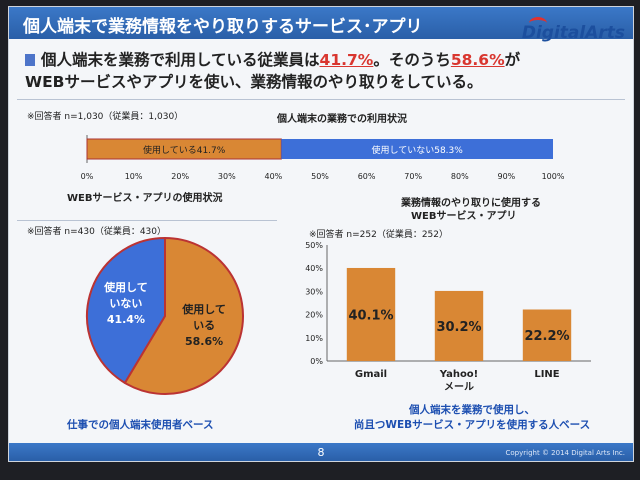 The width and height of the screenshot is (640, 480). Describe the element at coordinates (342, 119) in the screenshot. I see `usage-chart-title: 個人端末の業務での利用状況` at that location.